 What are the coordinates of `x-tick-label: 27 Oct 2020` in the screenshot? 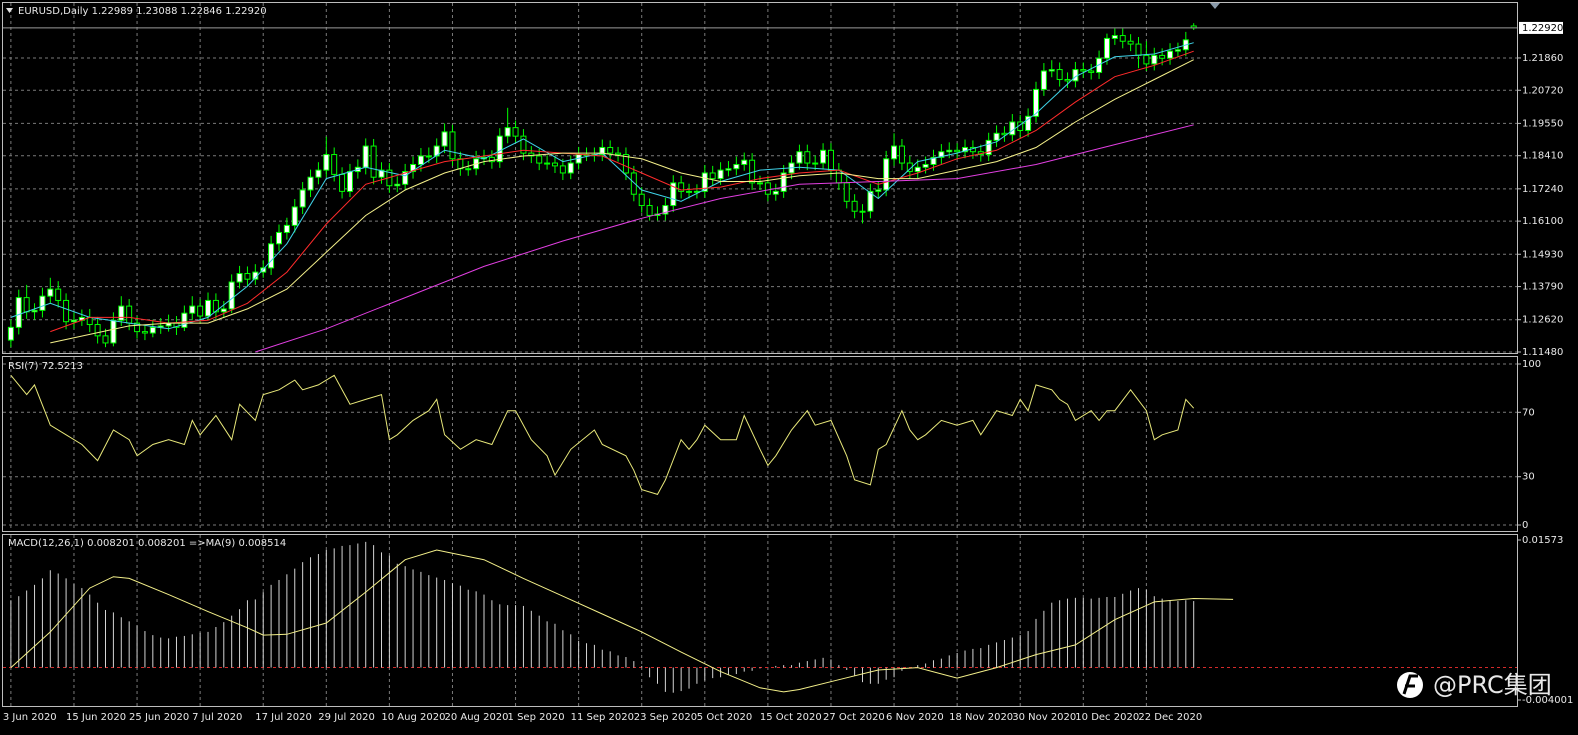 It's located at (854, 717).